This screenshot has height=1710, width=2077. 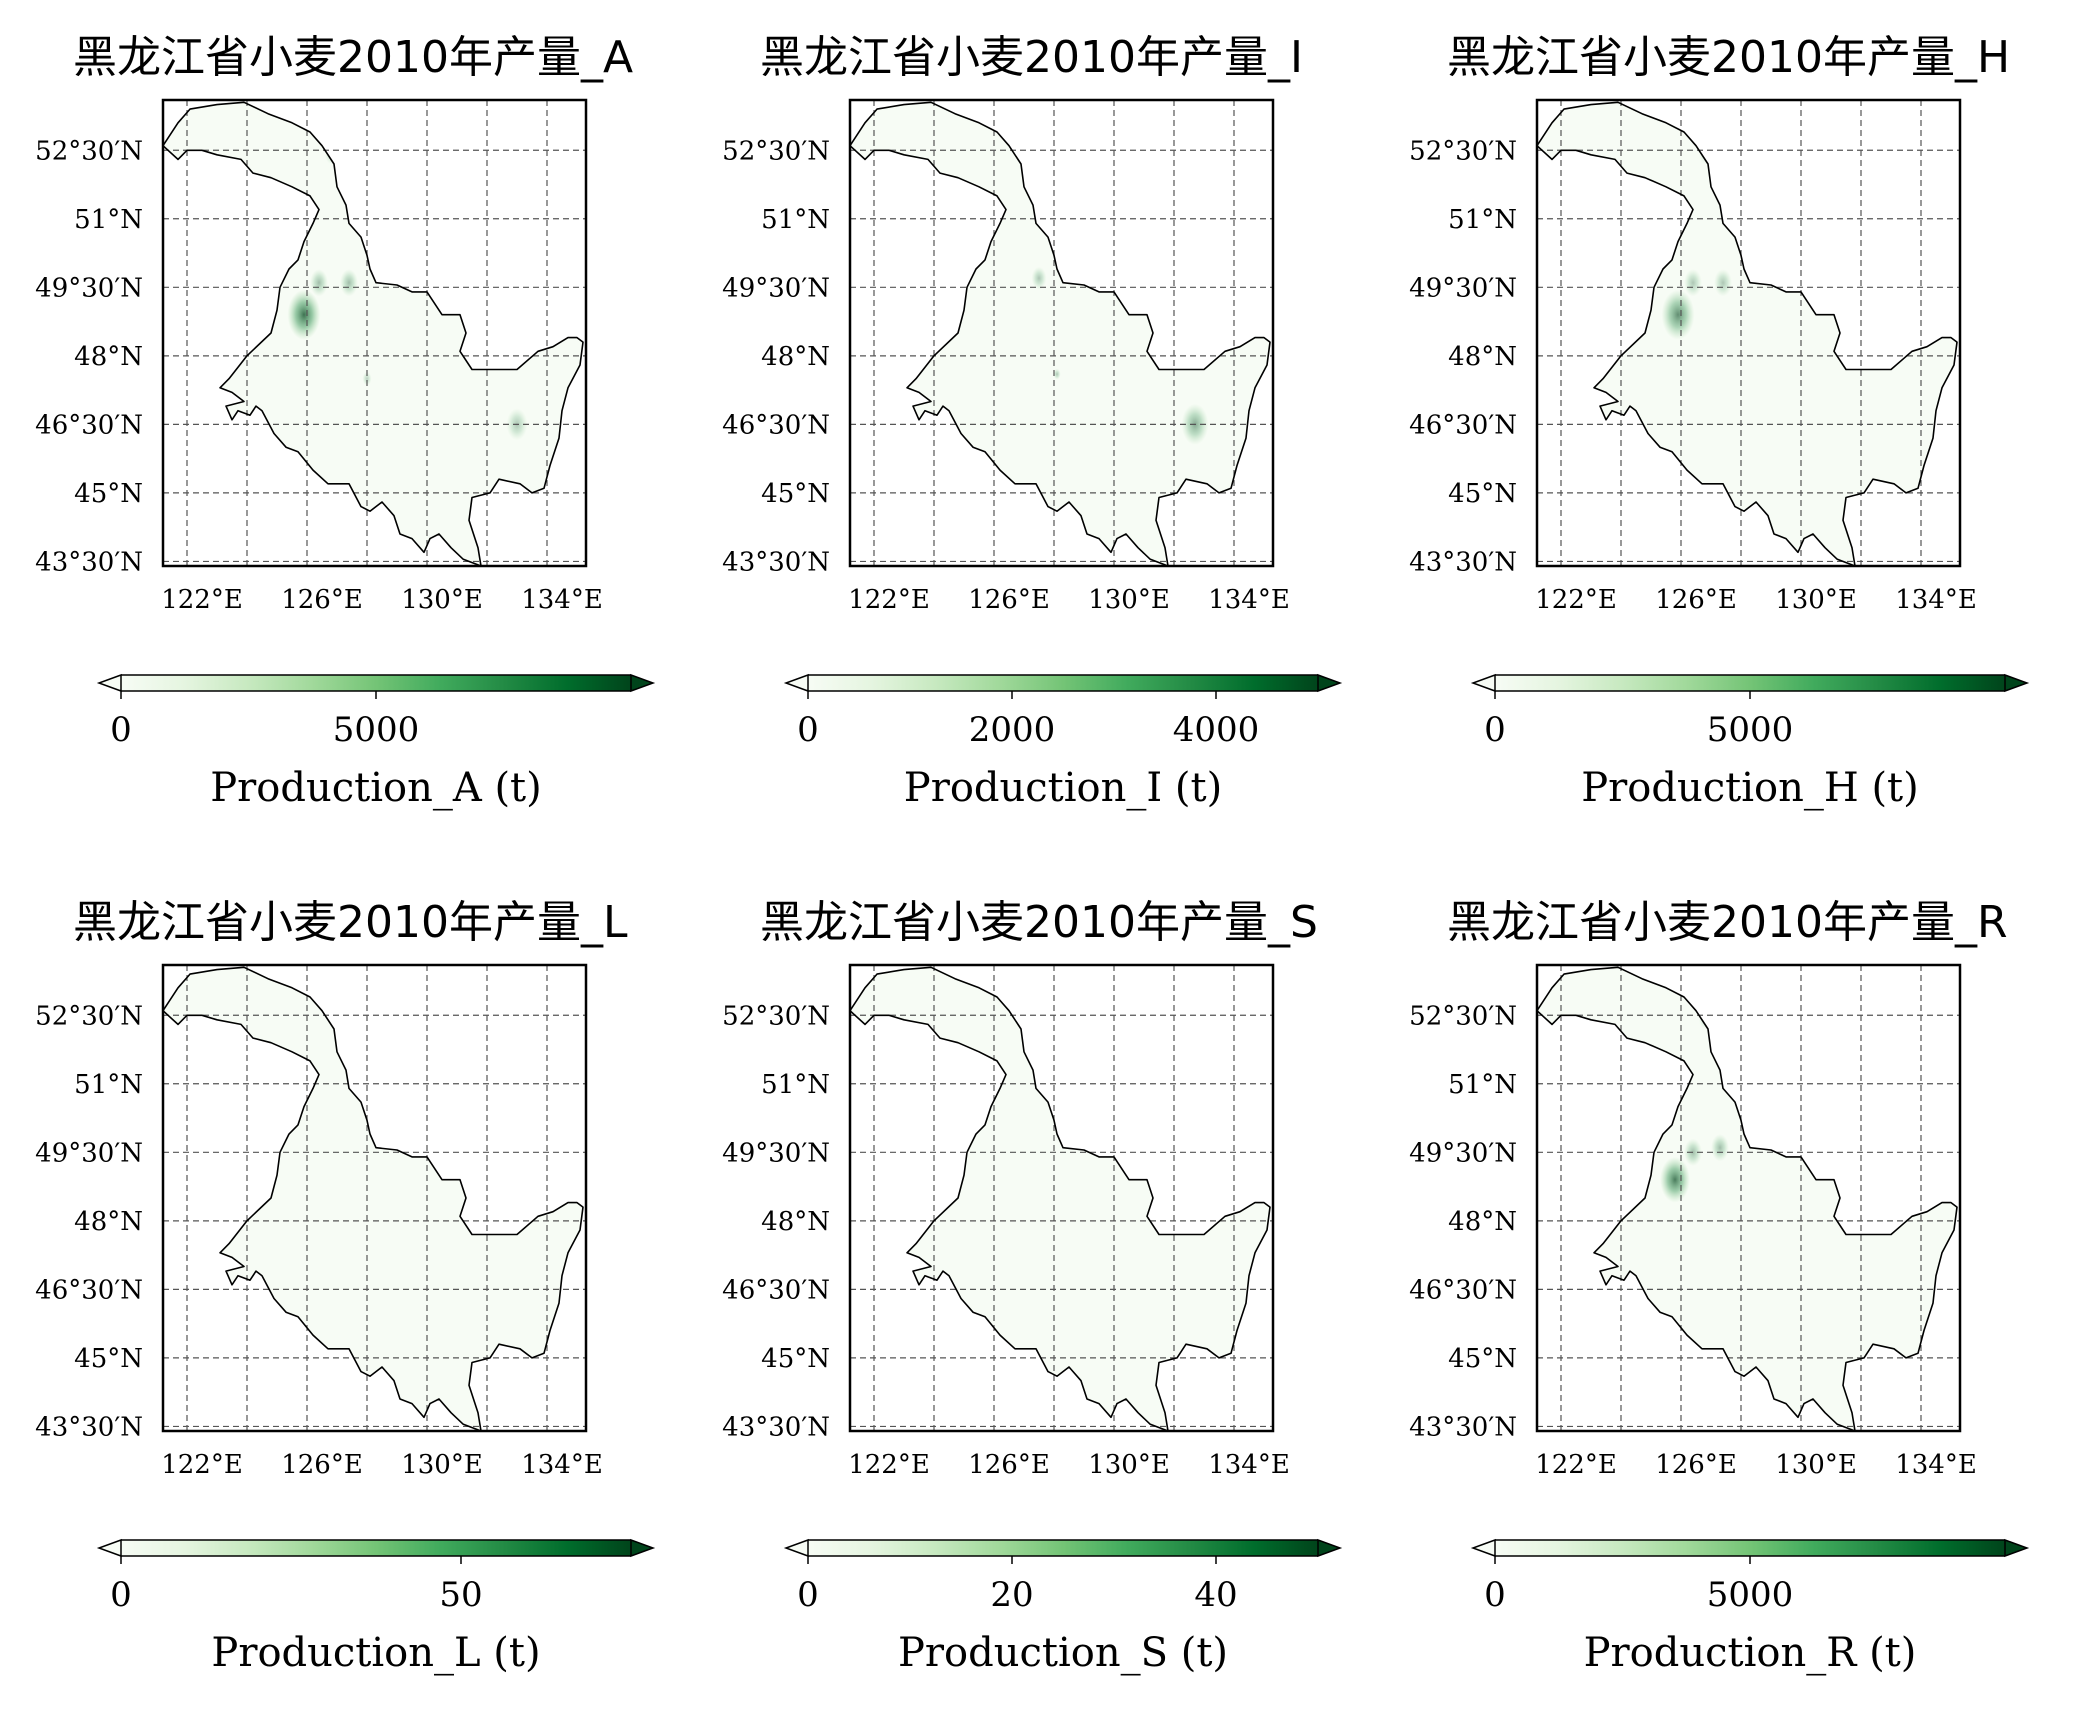 What do you see at coordinates (1039, 922) in the screenshot?
I see `panel-title: 黑龙江省小麦2010年产量_S` at bounding box center [1039, 922].